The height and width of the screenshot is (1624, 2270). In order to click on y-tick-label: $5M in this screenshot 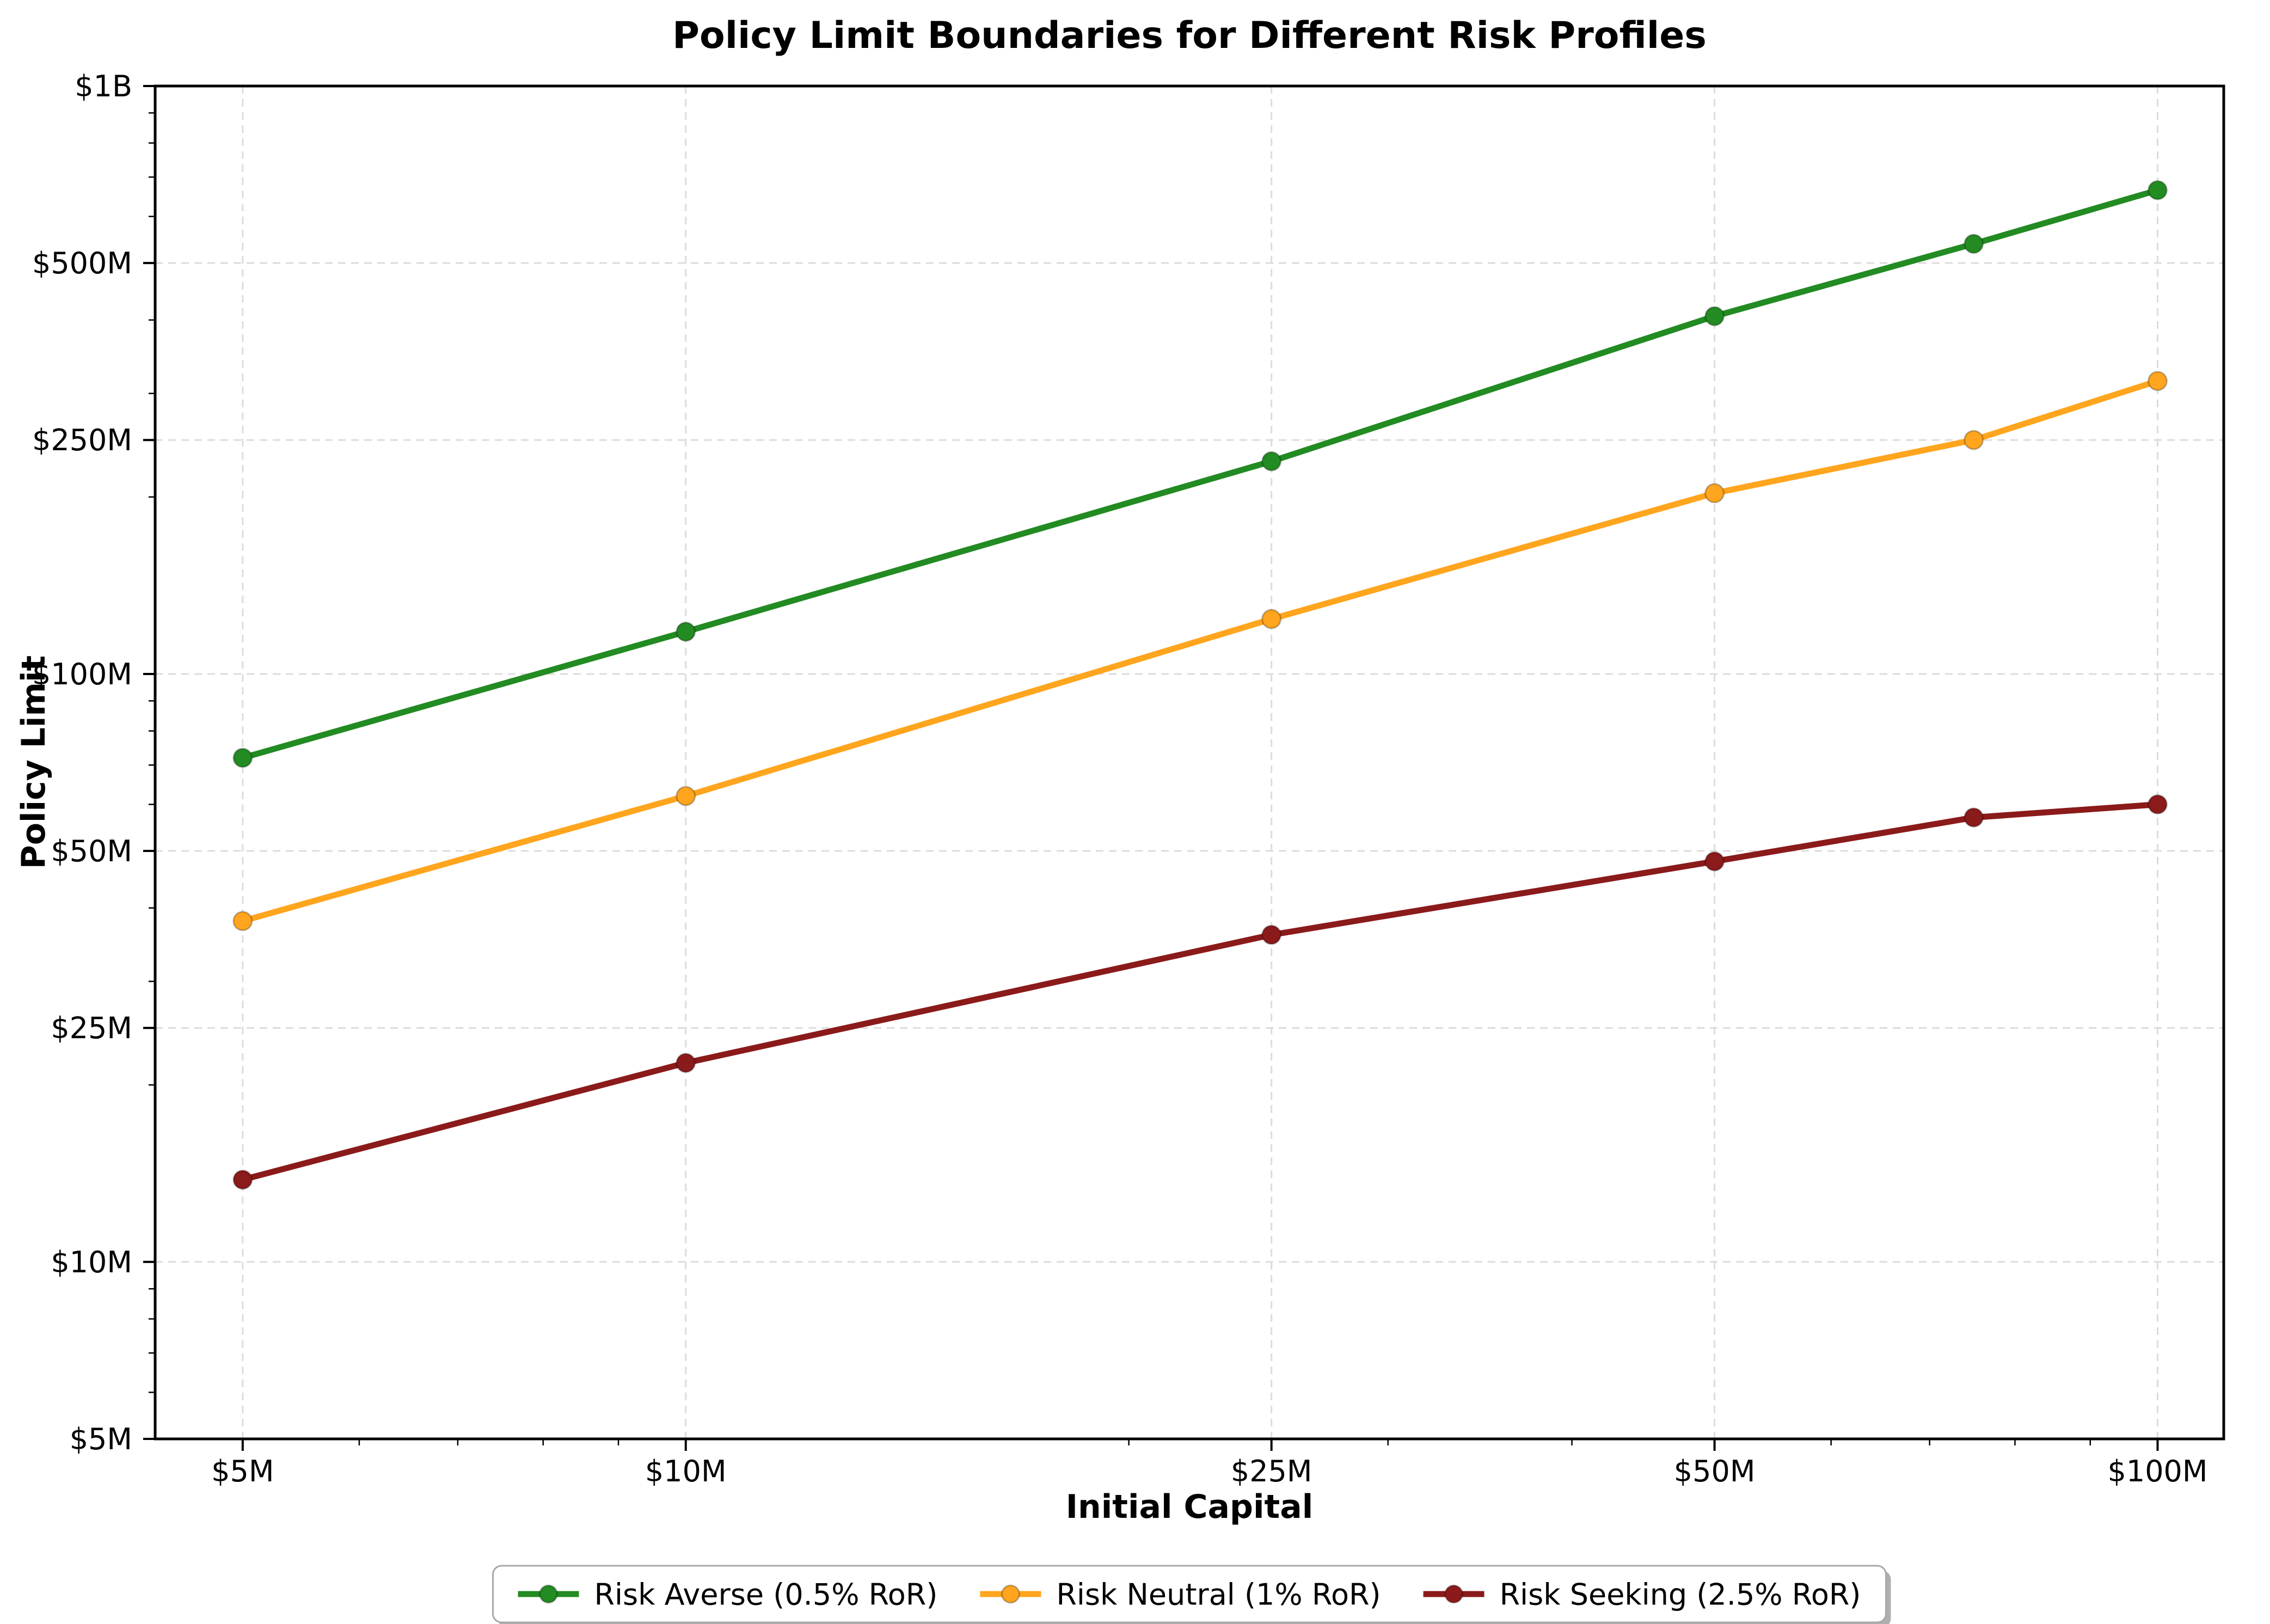, I will do `click(101, 1439)`.